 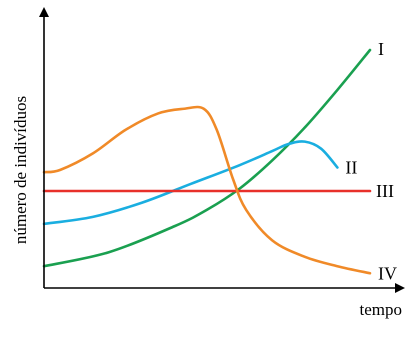 What do you see at coordinates (381, 49) in the screenshot?
I see `series-label-i: I` at bounding box center [381, 49].